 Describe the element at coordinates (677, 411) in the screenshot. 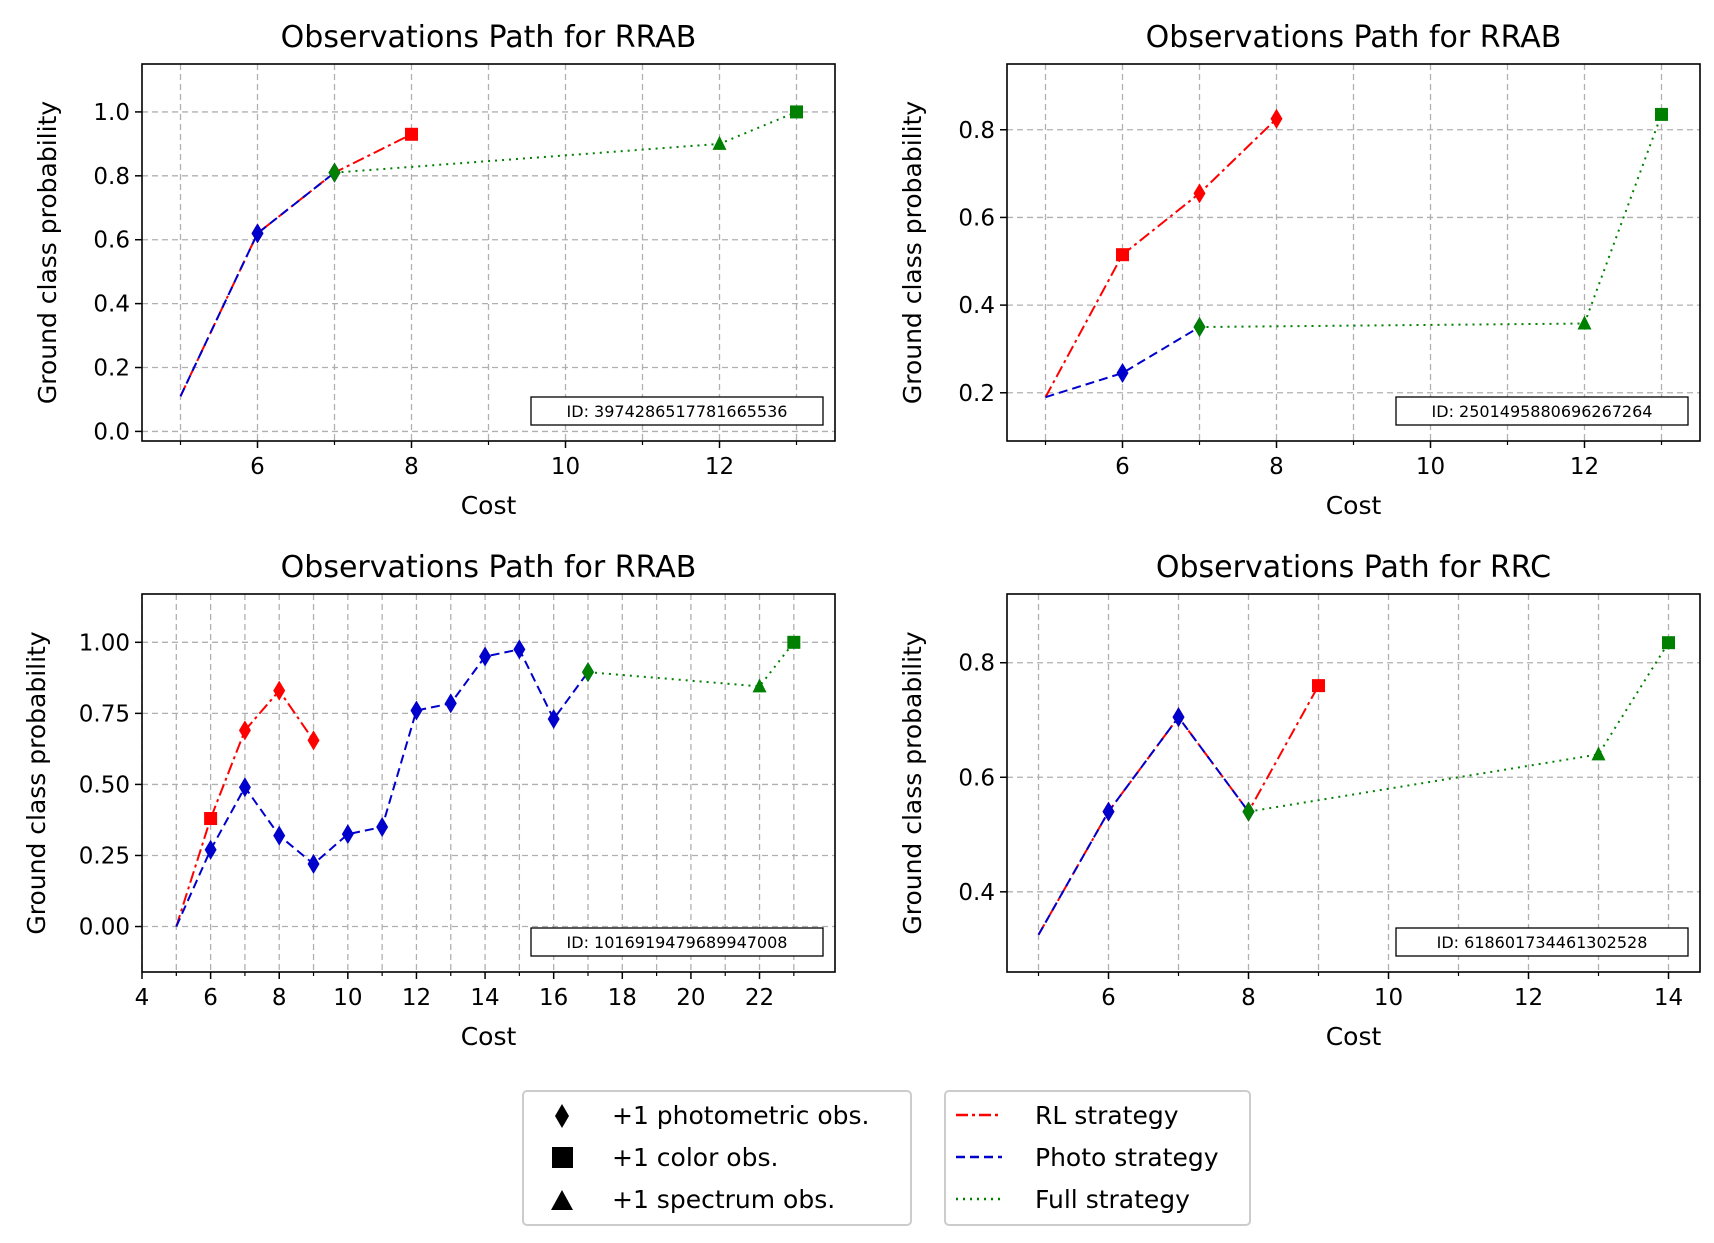

I see `id-annotation-label: ID: 3974286517781665536` at that location.